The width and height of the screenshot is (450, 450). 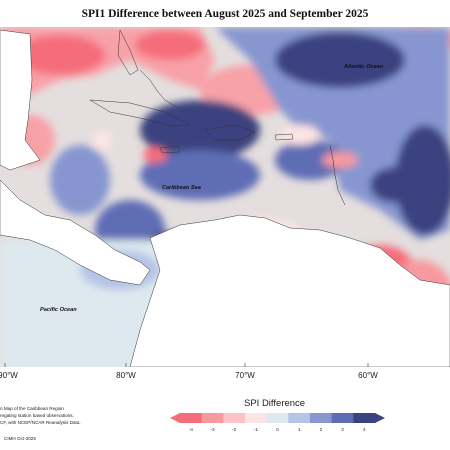 I want to click on colorbar-tick-label: 0, so click(x=277, y=429).